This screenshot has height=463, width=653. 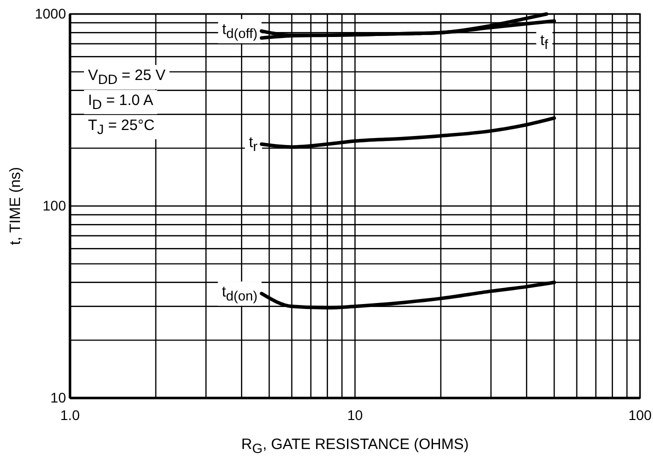 What do you see at coordinates (70, 414) in the screenshot?
I see `x-tick-label: 1.0` at bounding box center [70, 414].